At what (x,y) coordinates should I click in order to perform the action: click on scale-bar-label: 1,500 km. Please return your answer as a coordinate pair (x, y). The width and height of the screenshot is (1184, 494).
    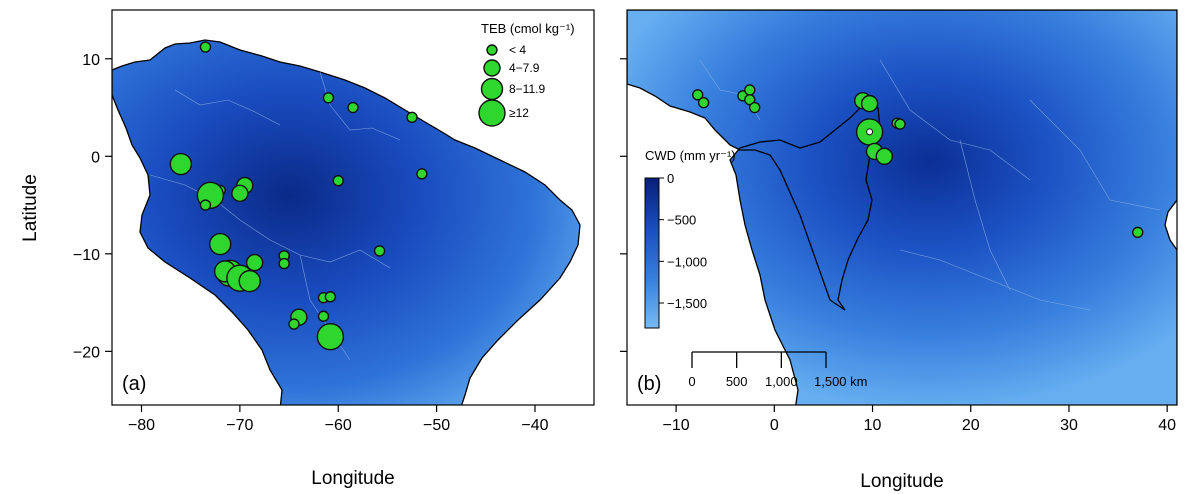
    Looking at the image, I should click on (840, 381).